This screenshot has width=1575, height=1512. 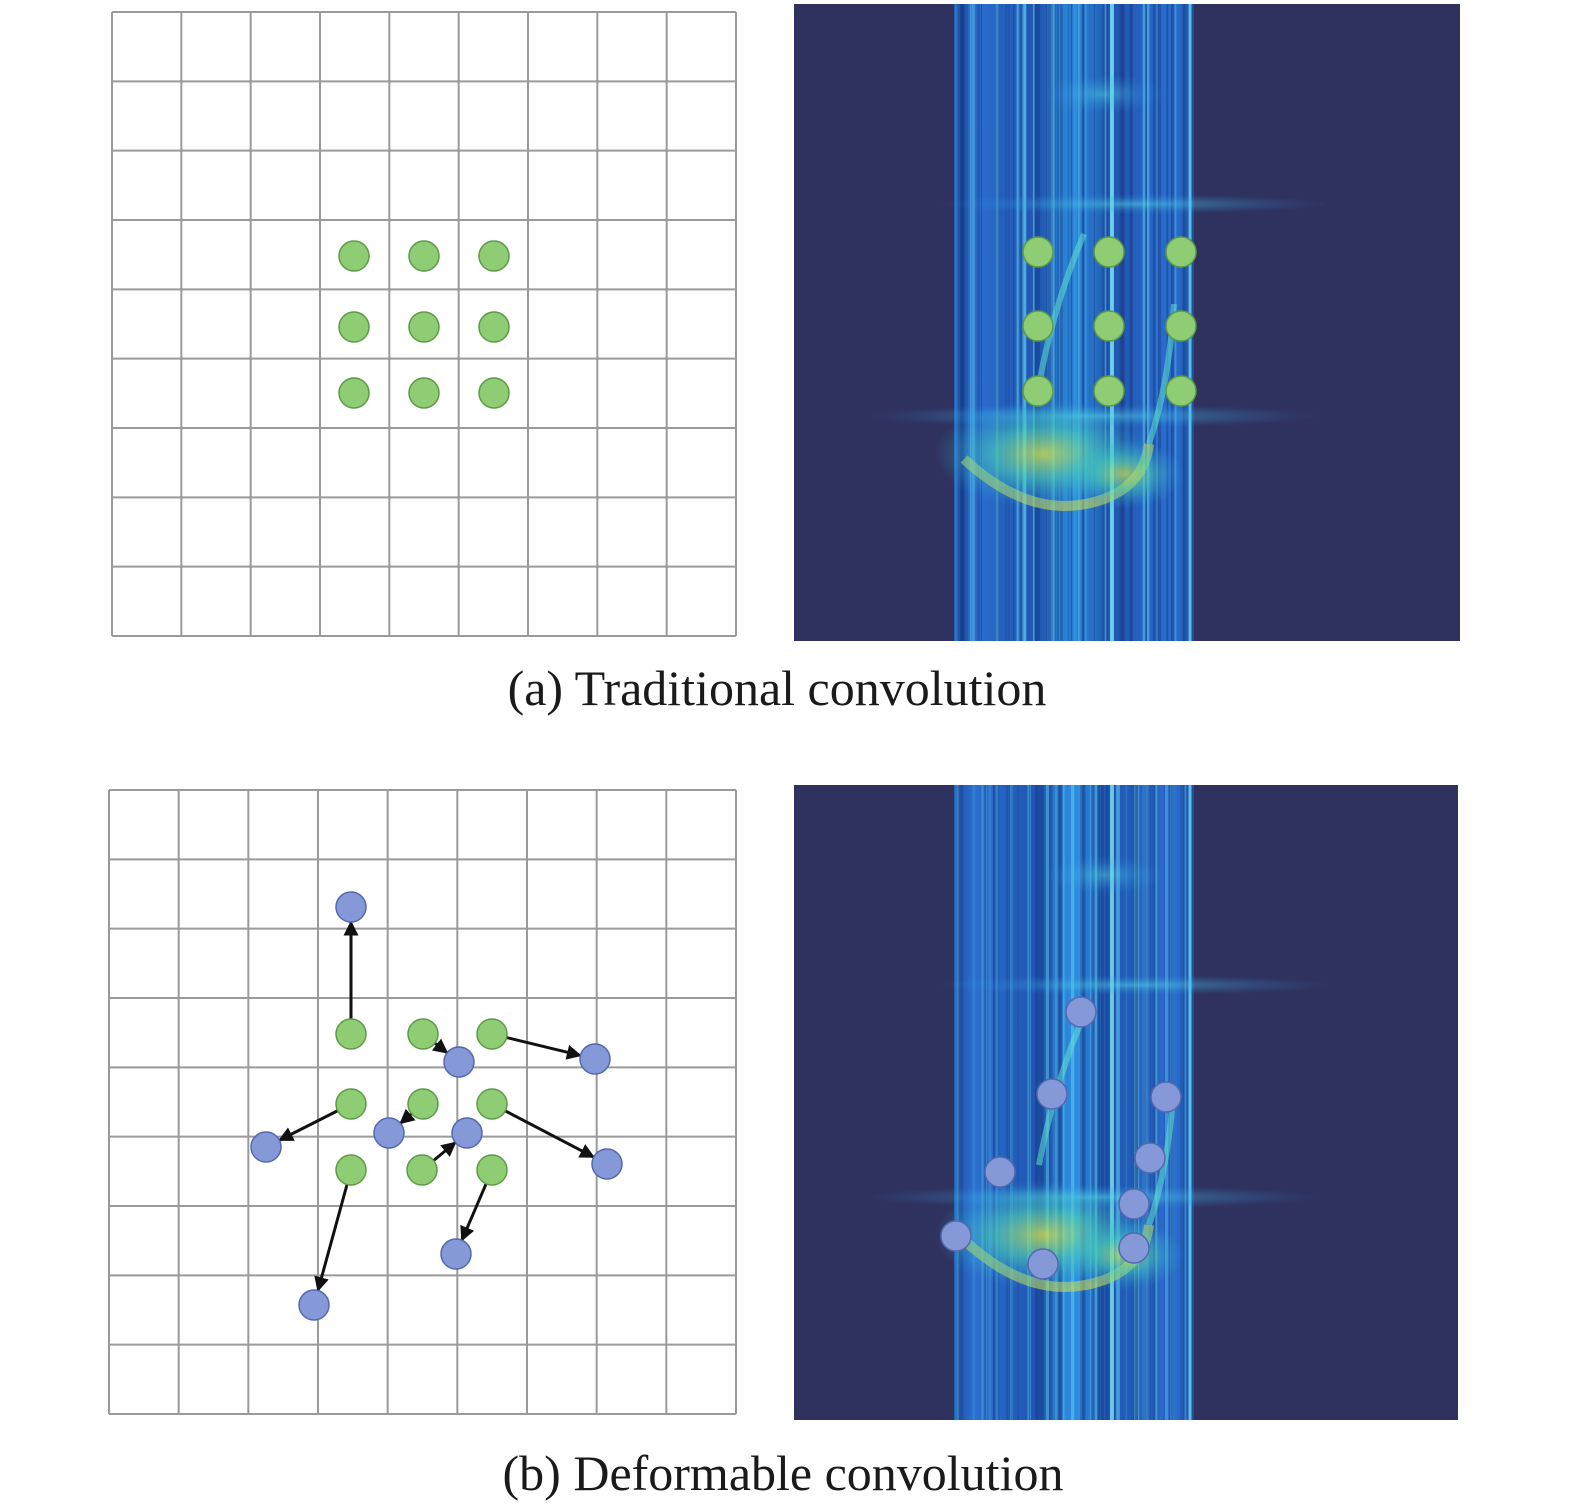 I want to click on offset-arrows-b, so click(x=437, y=1106).